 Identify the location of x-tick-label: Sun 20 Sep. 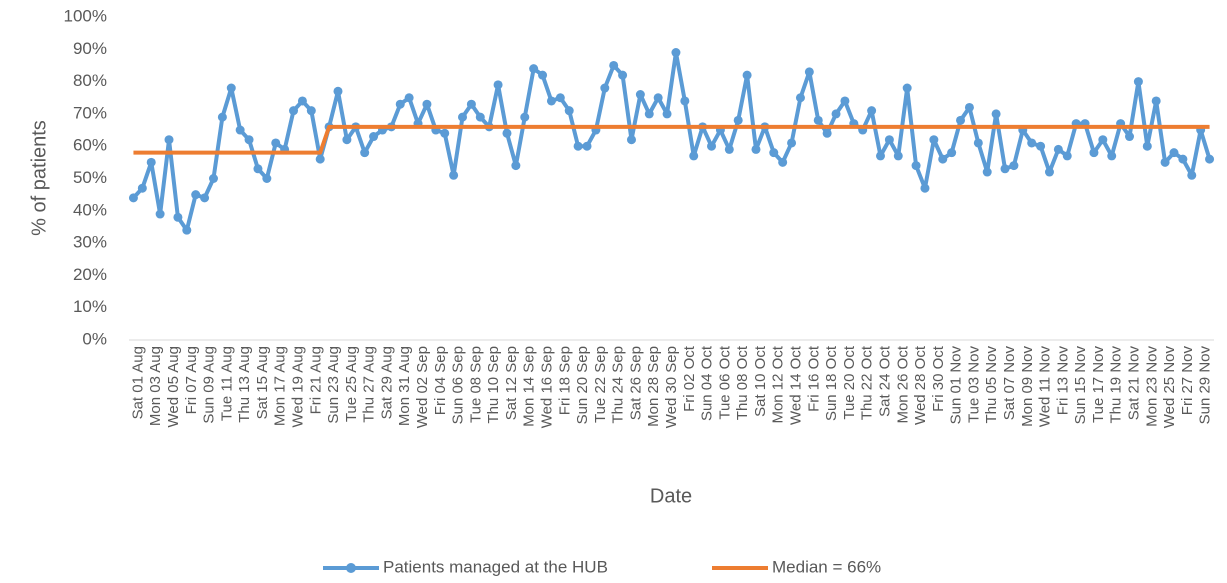
(582, 385).